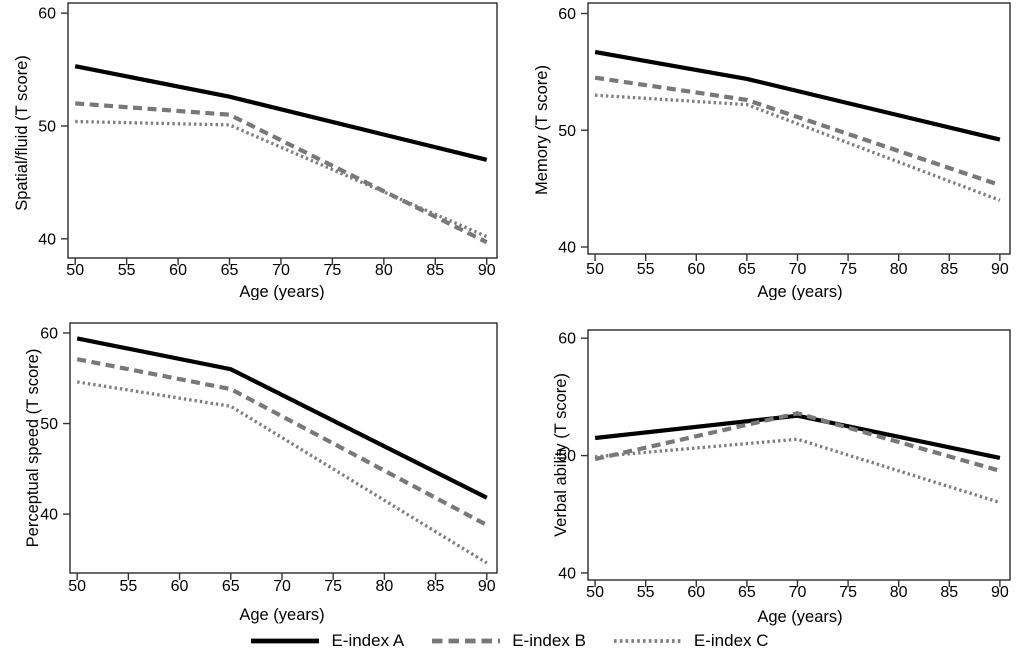 The image size is (1020, 661). What do you see at coordinates (466, 641) in the screenshot?
I see `legend-swatch-dashed-line` at bounding box center [466, 641].